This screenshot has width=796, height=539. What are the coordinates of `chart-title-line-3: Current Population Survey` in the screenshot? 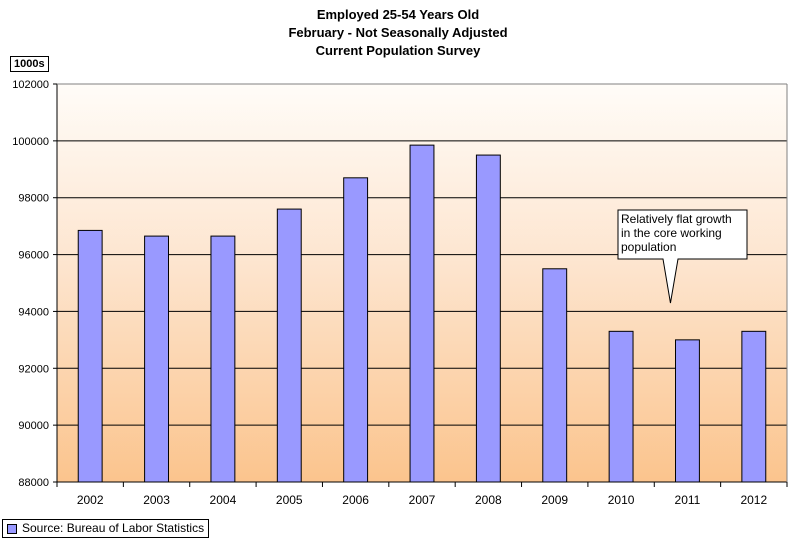 It's located at (398, 50).